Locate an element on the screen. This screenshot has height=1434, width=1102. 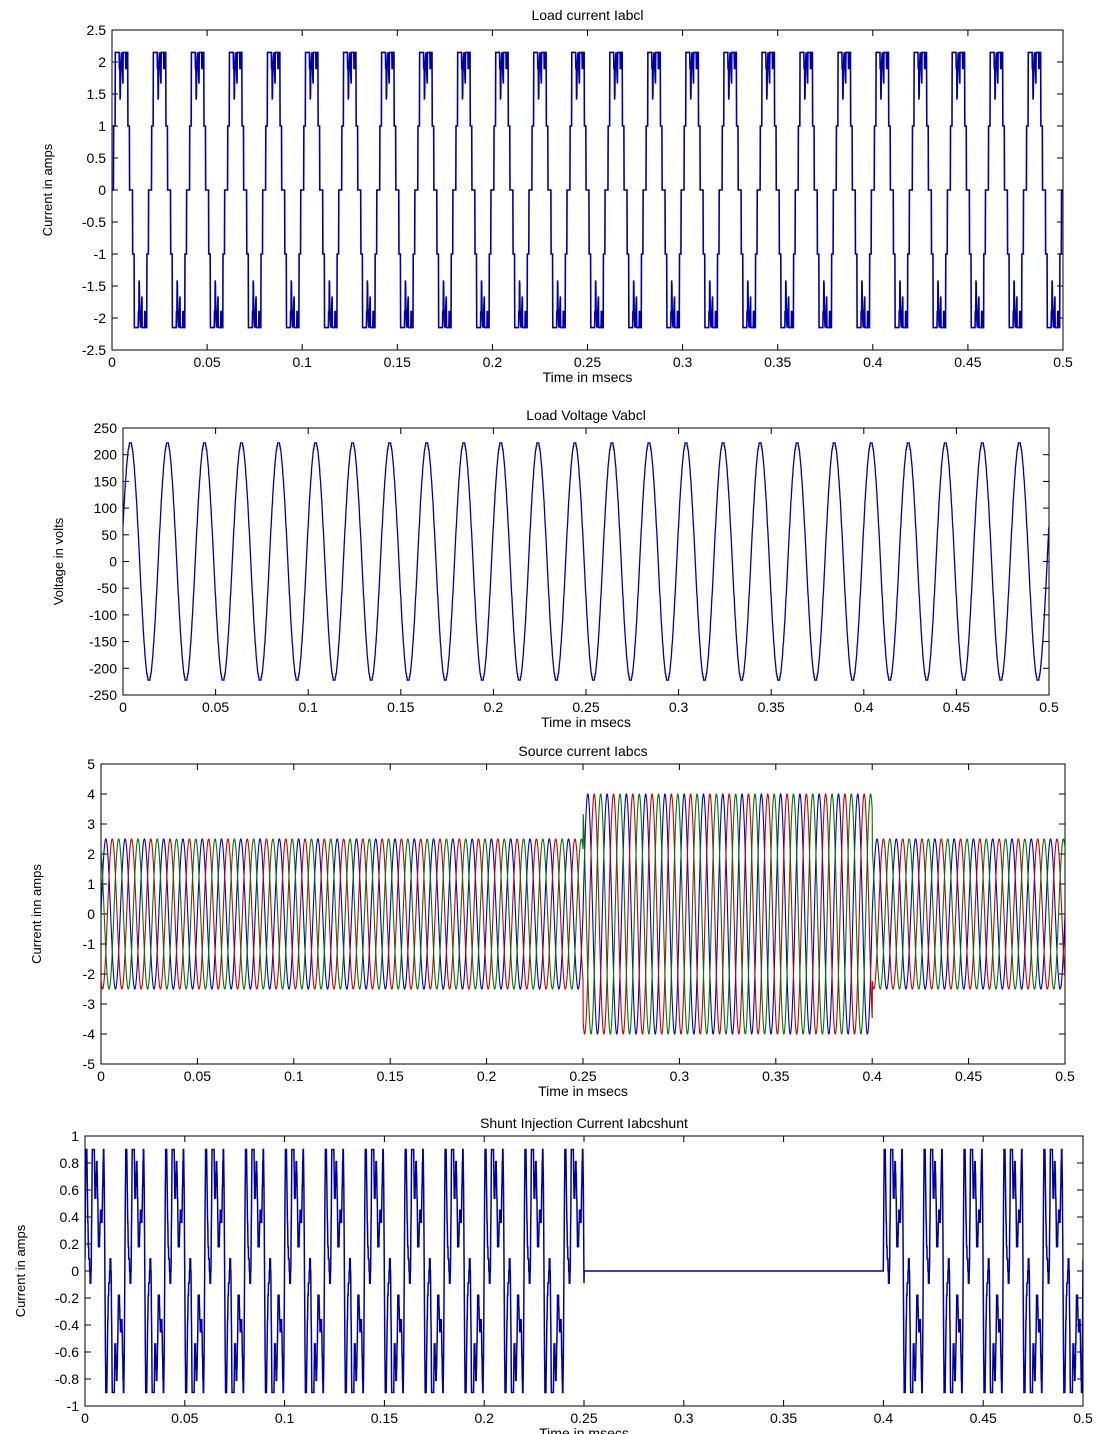
y-tick-label: 5 is located at coordinates (91, 764).